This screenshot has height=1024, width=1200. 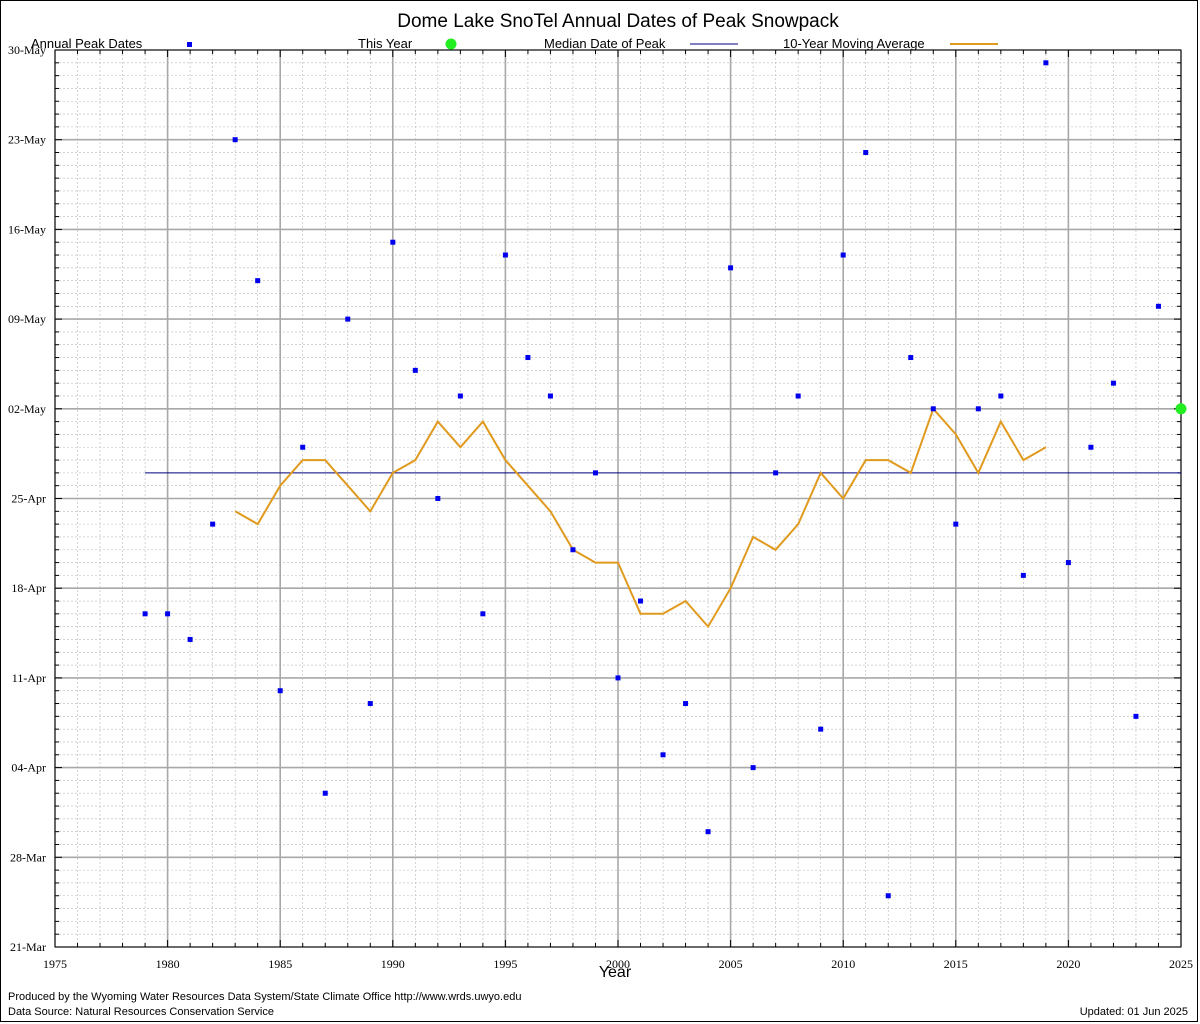 I want to click on x-tick-label: 2025, so click(x=1181, y=964).